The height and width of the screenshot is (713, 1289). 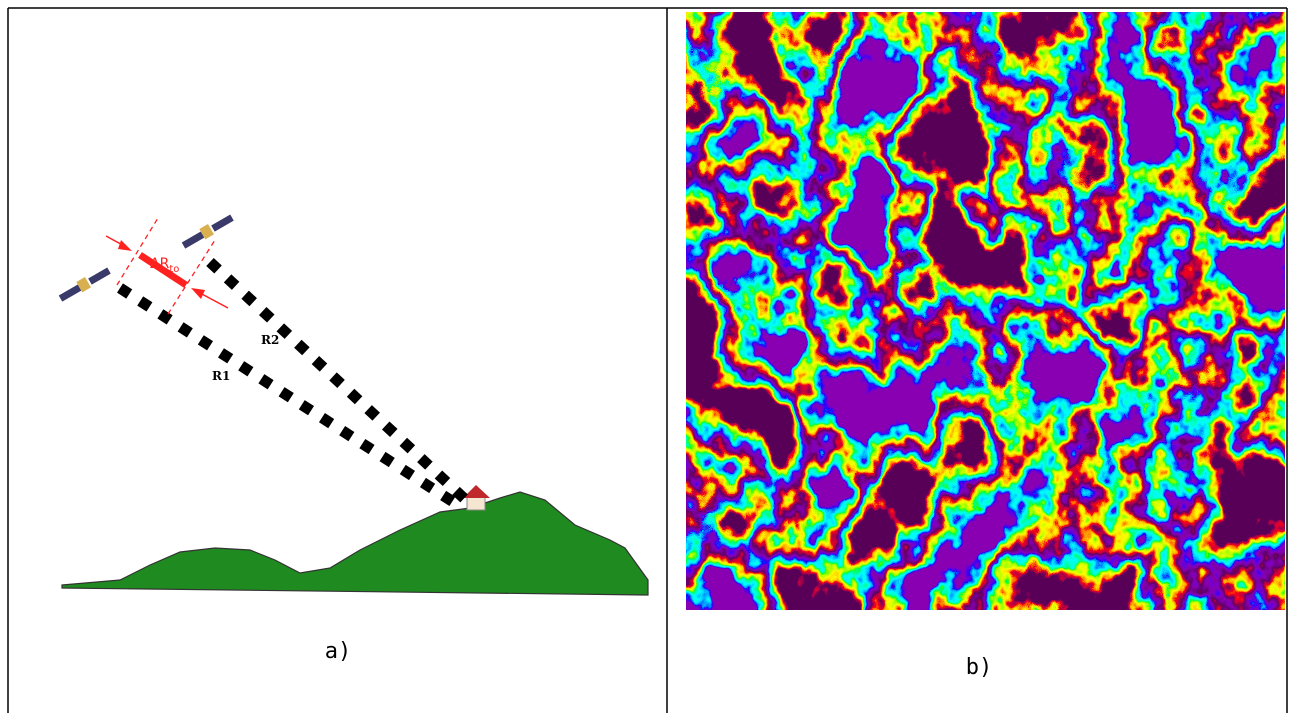 I want to click on delta-bar, so click(x=163, y=270).